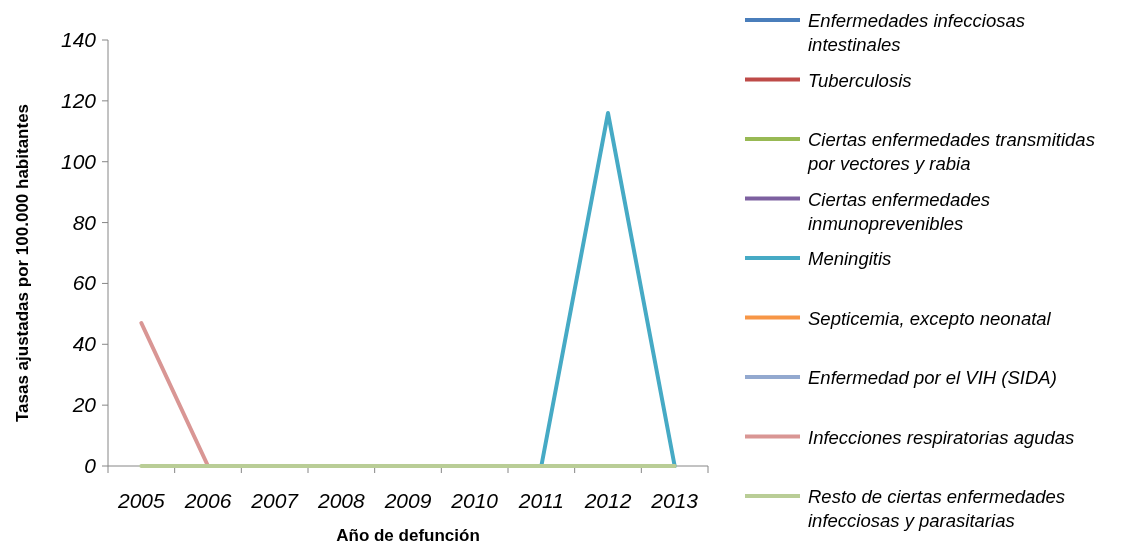 This screenshot has height=549, width=1131. I want to click on x-tick-label: 2006, so click(207, 500).